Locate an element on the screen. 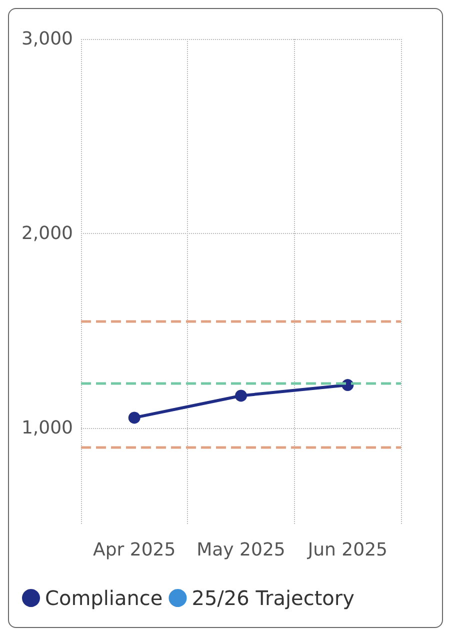 This screenshot has width=453, height=641. y-tick-label: 2,000 is located at coordinates (47, 233).